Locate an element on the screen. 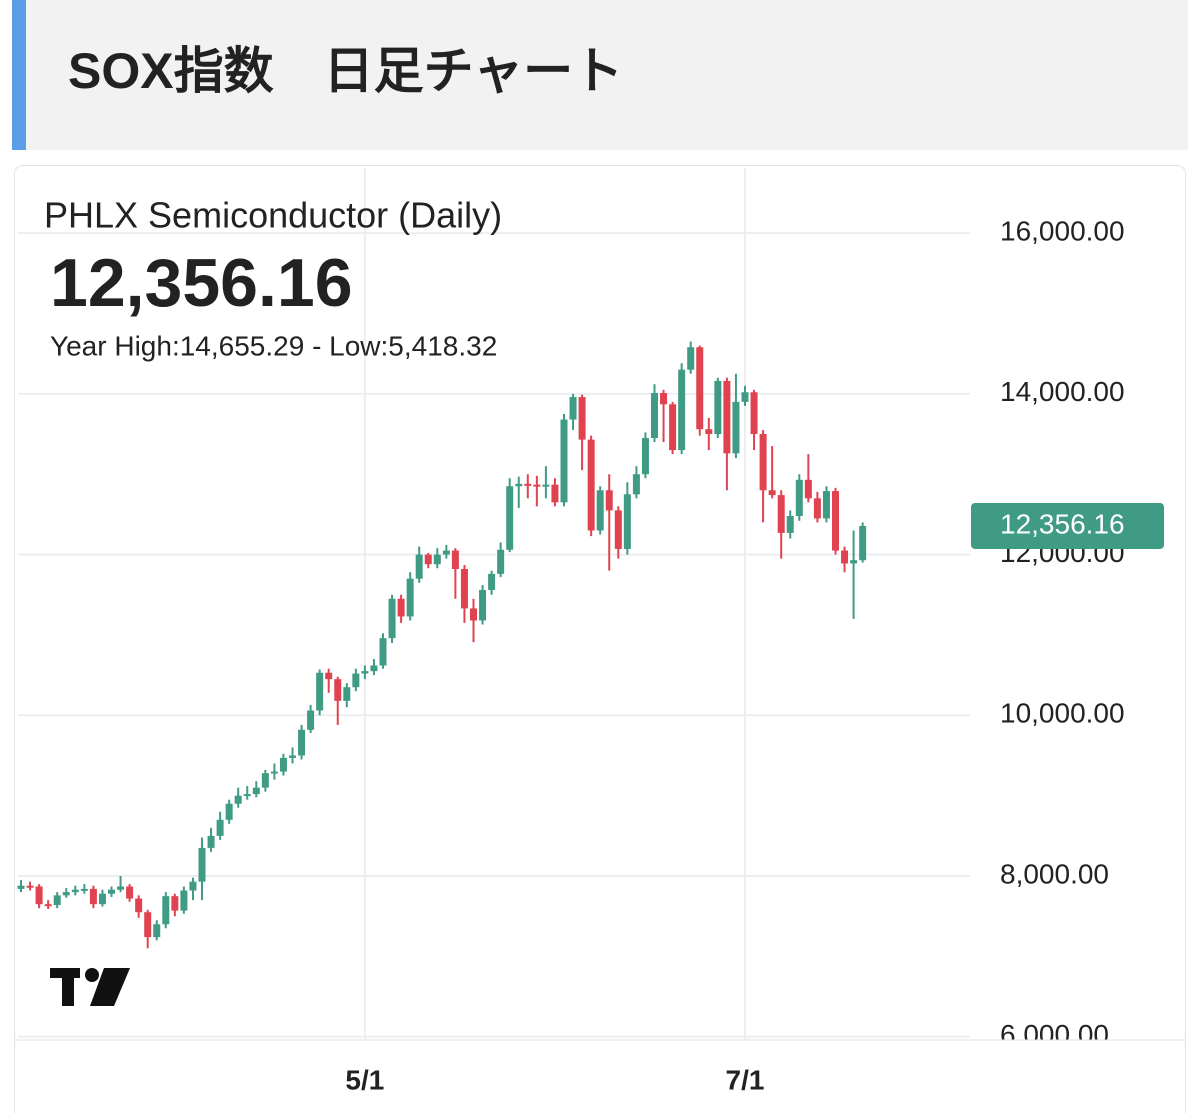  header-title: SOX指数 日足チャート is located at coordinates (345, 71).